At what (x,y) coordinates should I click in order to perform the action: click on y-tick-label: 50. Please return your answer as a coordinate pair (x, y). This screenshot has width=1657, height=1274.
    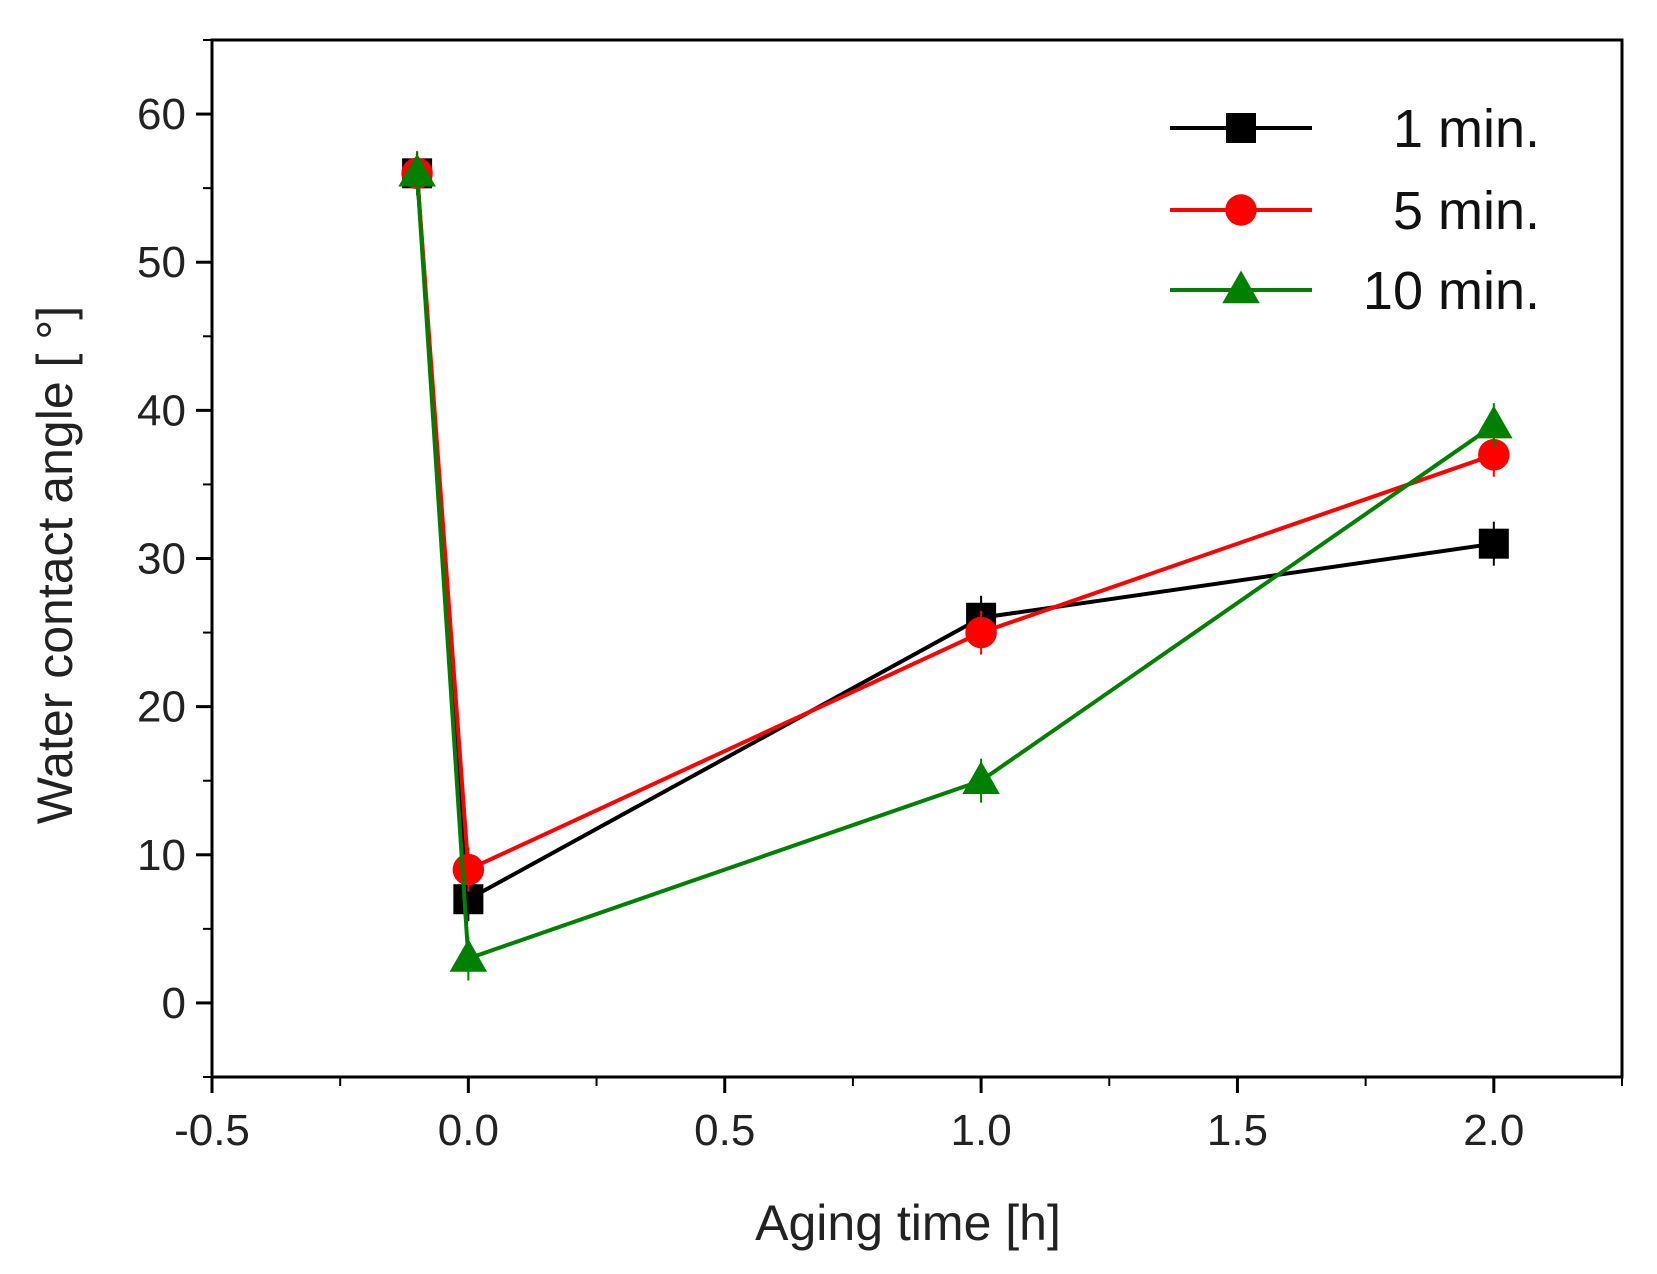
    Looking at the image, I should click on (161, 262).